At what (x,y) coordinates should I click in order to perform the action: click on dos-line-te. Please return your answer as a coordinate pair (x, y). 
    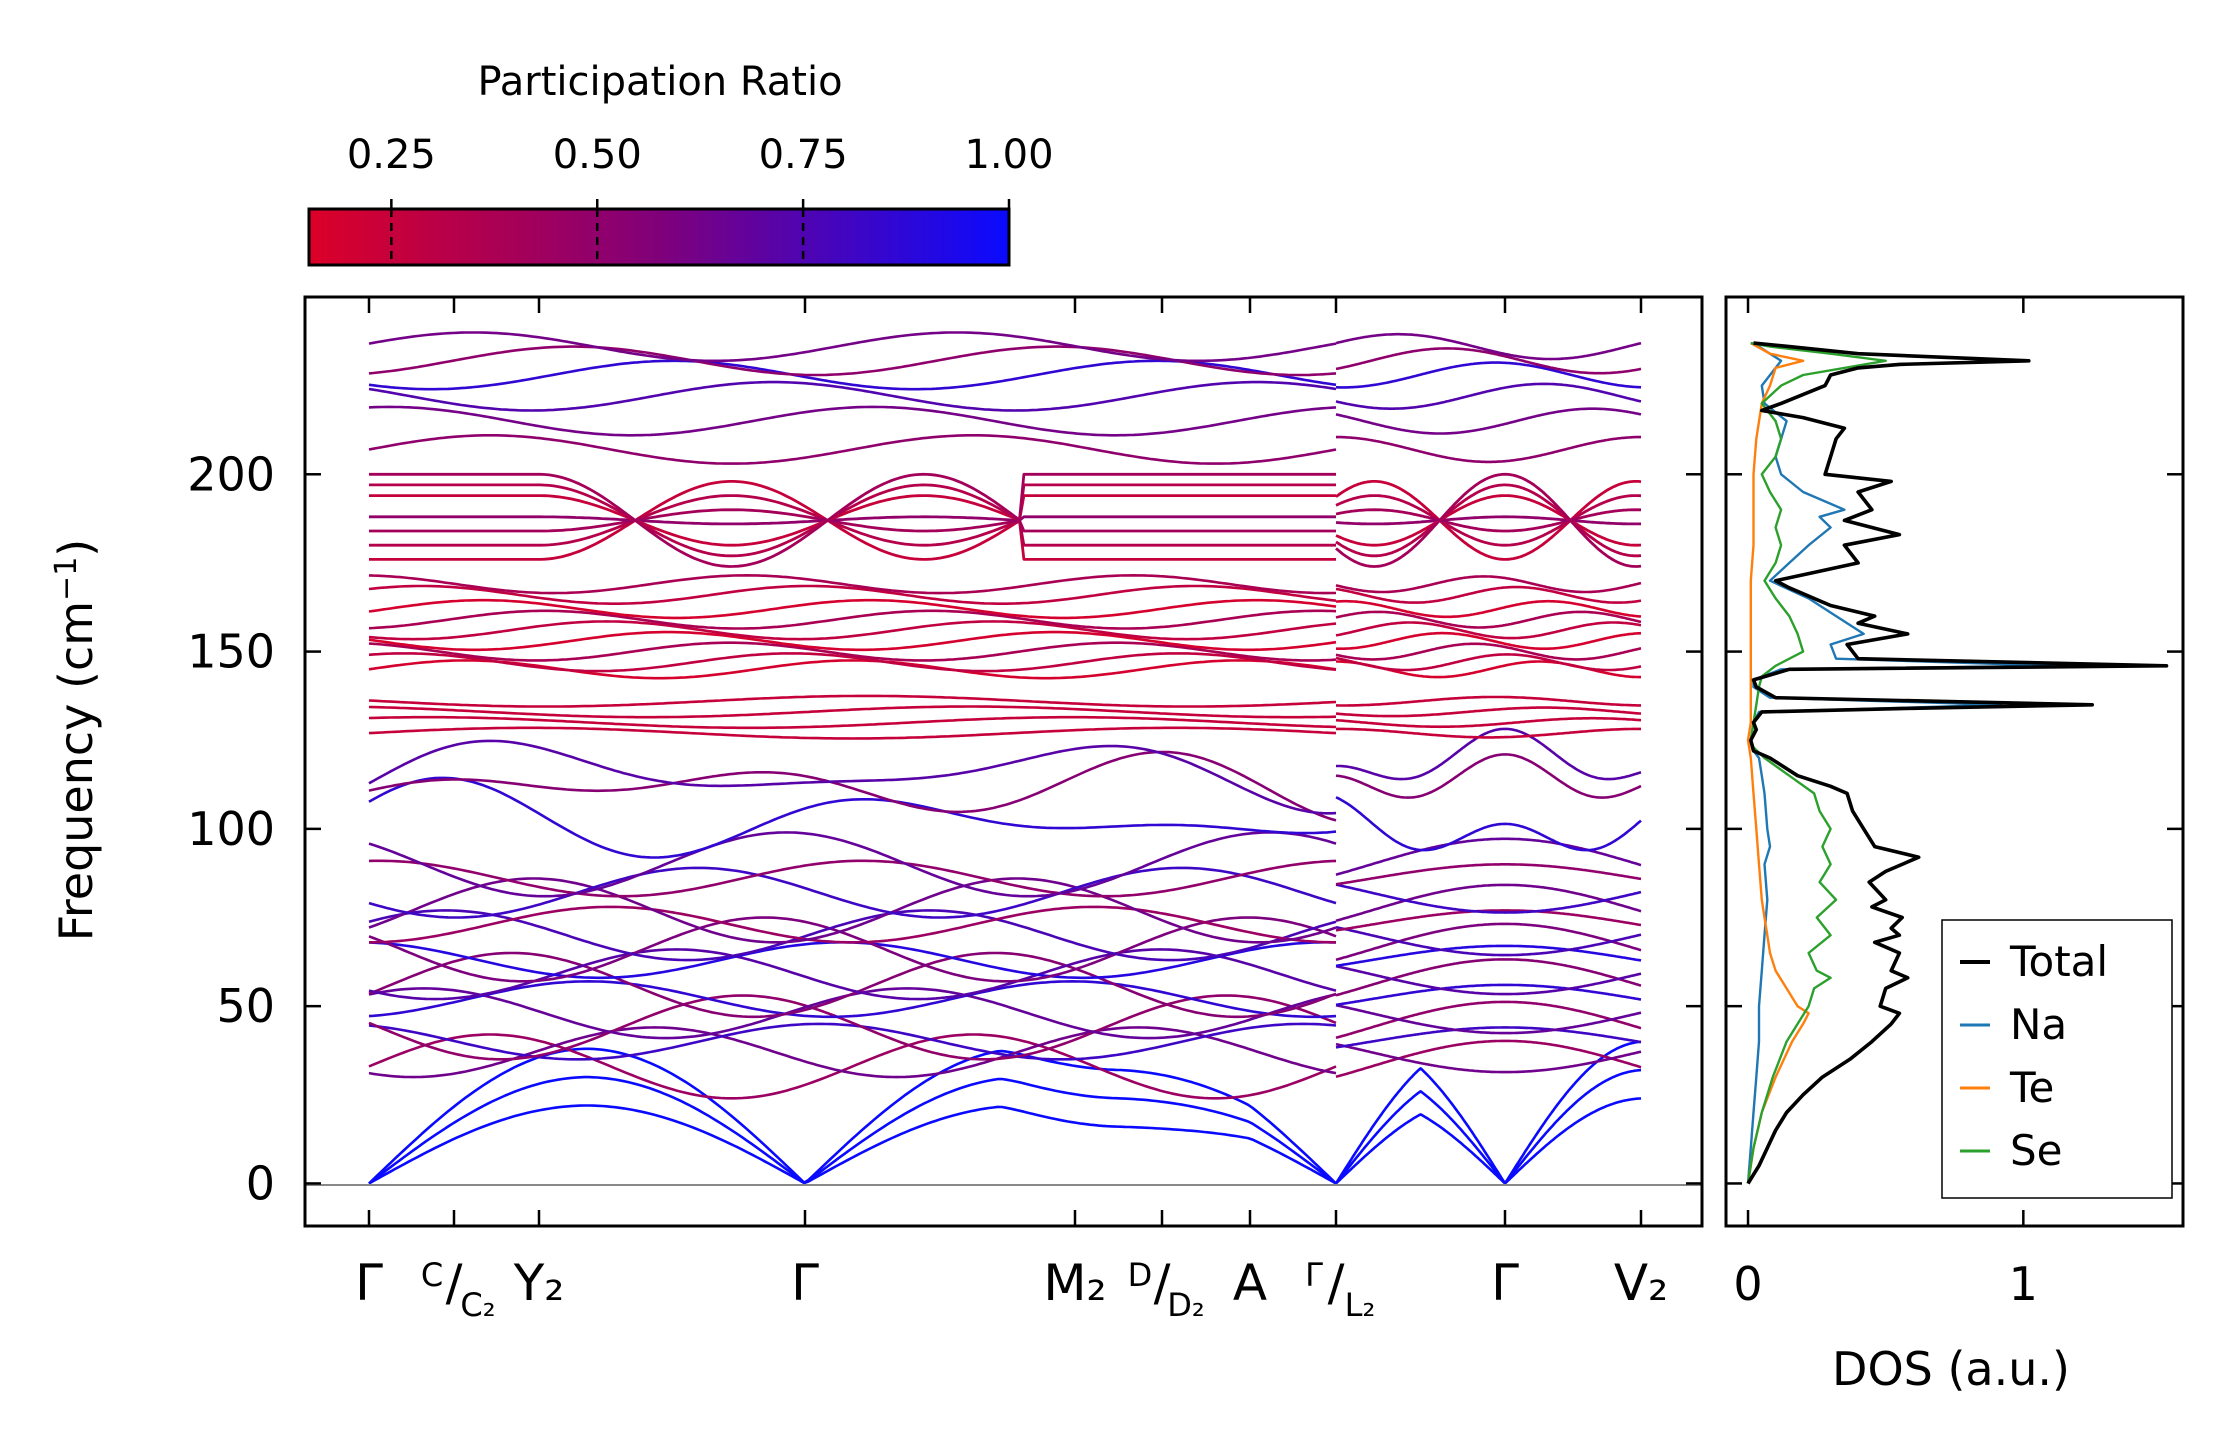
    Looking at the image, I should click on (1778, 763).